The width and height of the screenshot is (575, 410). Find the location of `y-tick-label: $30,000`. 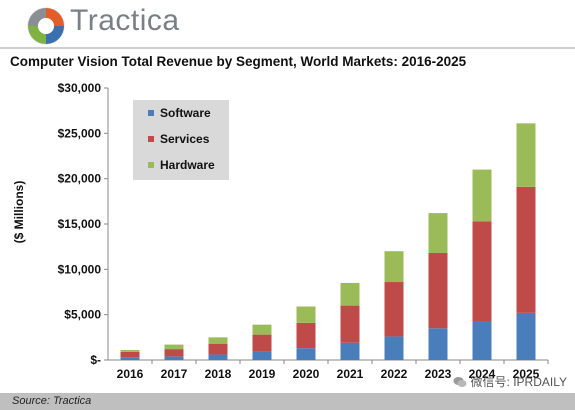

y-tick-label: $30,000 is located at coordinates (80, 88).